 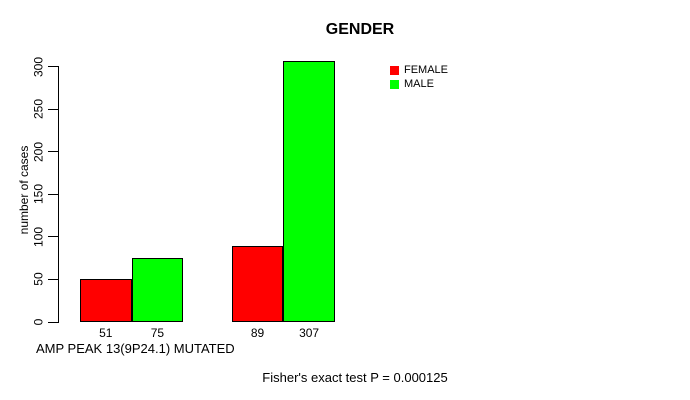 What do you see at coordinates (38, 66) in the screenshot?
I see `y-tick-label: 300` at bounding box center [38, 66].